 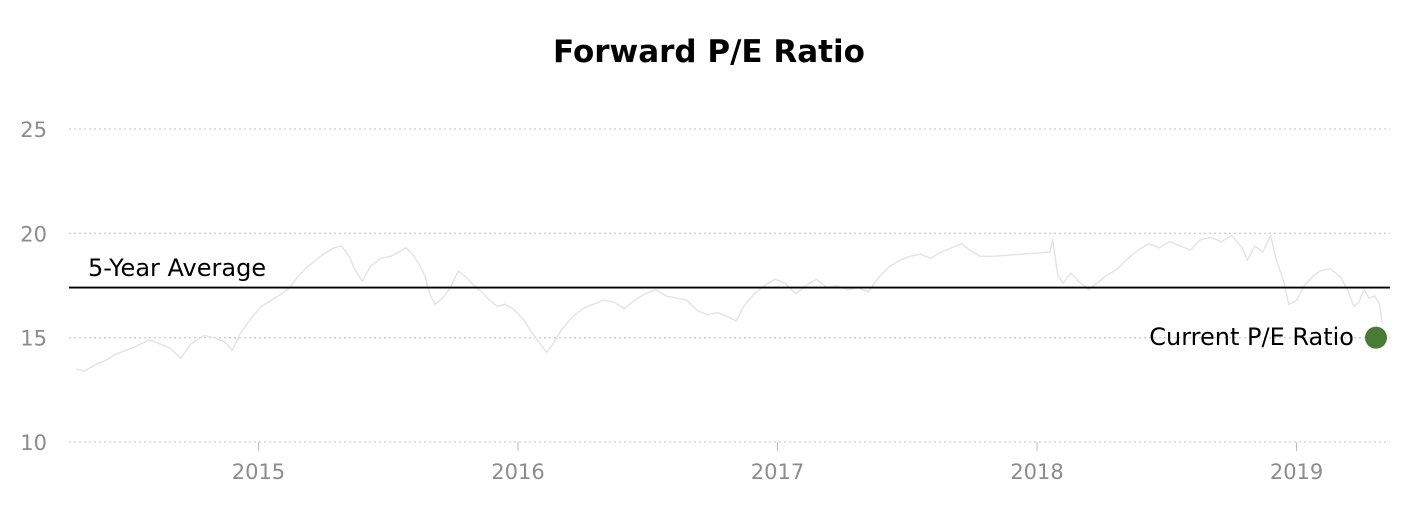 I want to click on x-tick-label: 2016, so click(x=517, y=472).